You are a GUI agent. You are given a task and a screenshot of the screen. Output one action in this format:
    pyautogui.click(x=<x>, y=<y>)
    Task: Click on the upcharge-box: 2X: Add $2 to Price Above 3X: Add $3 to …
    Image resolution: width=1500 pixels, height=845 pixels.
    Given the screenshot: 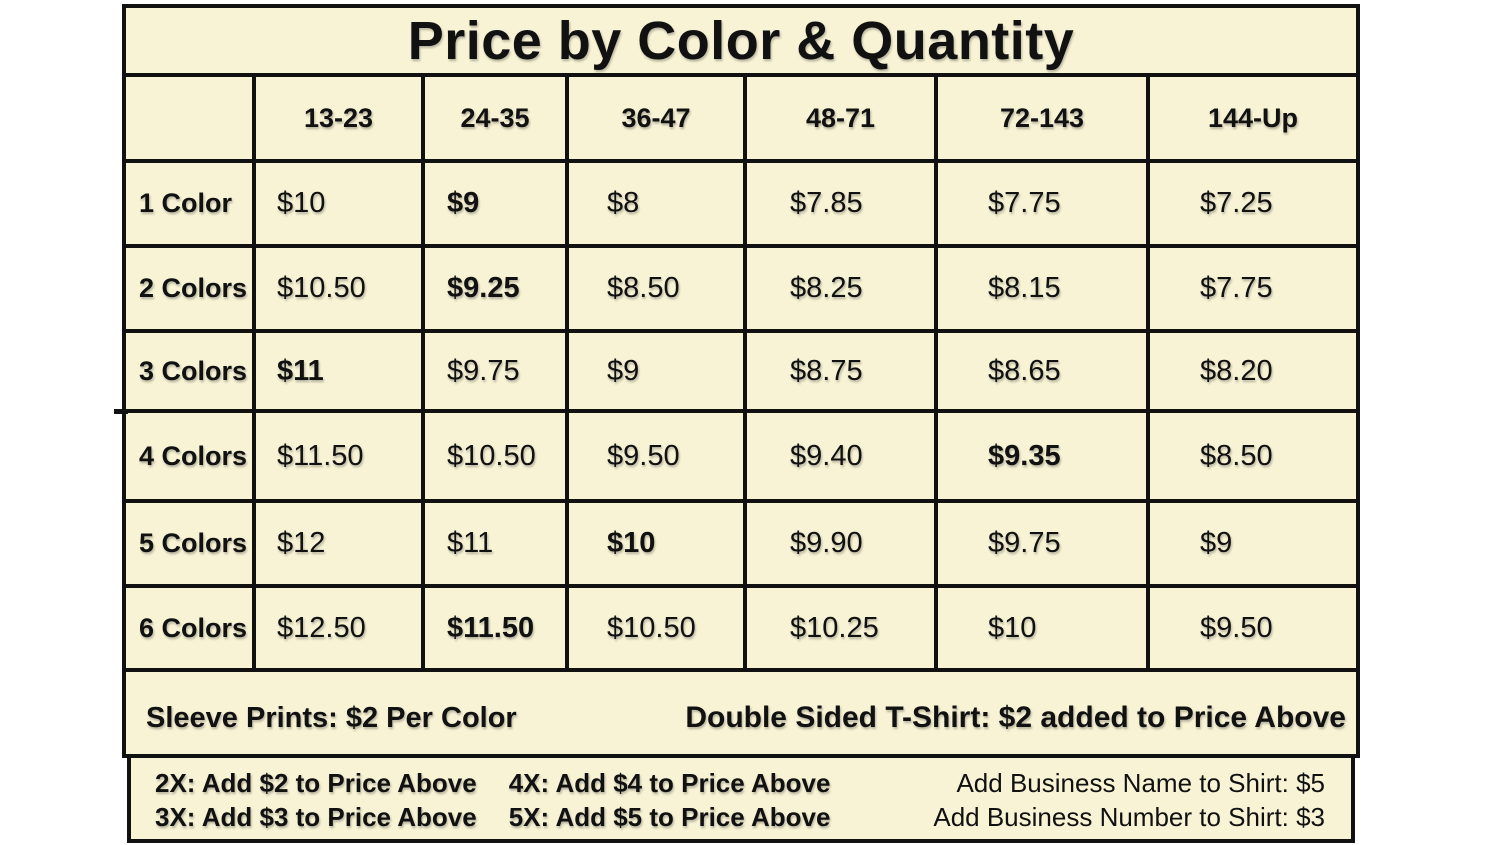 What is the action you would take?
    pyautogui.click(x=741, y=800)
    